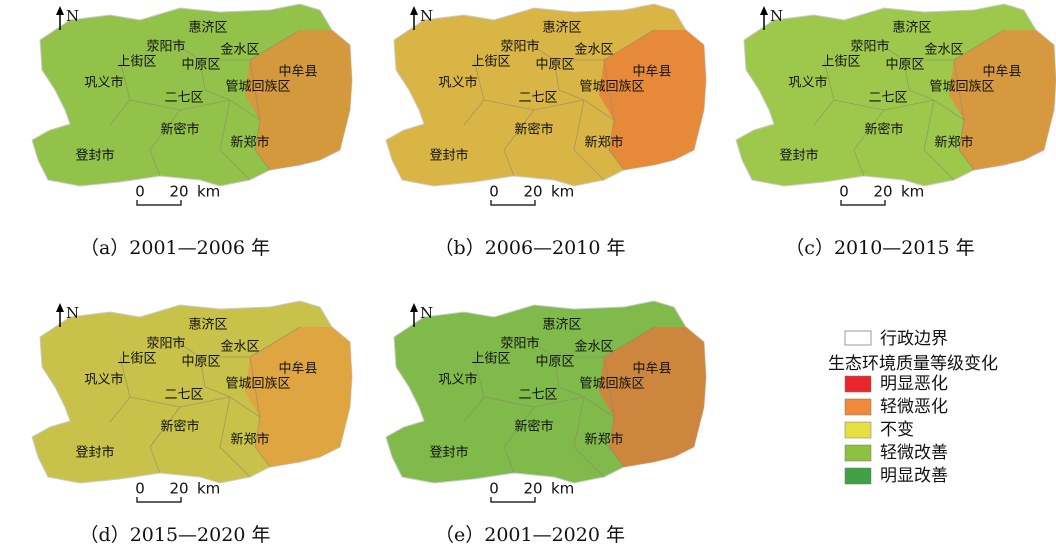  What do you see at coordinates (530, 535) in the screenshot?
I see `panel-caption: （e）2001—2020 年` at bounding box center [530, 535].